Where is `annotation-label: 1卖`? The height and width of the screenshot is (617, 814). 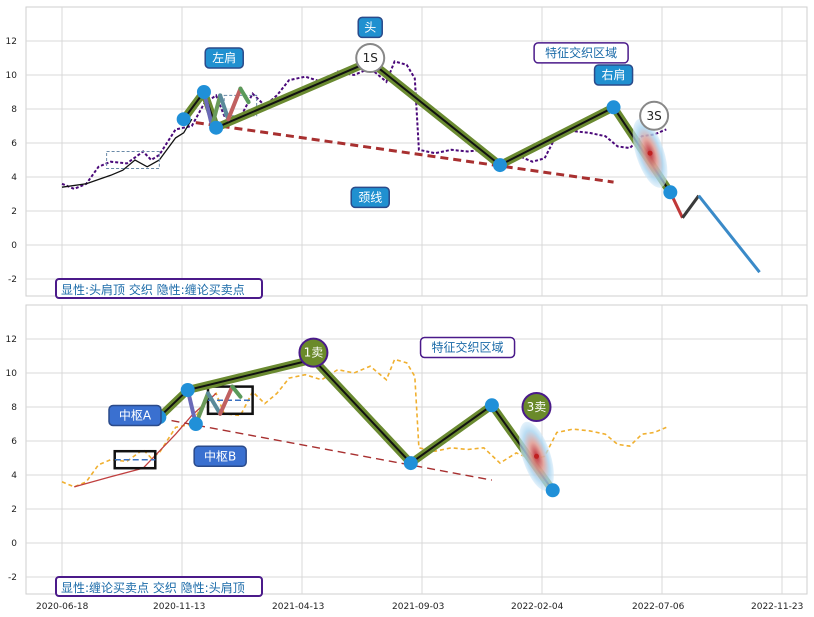 annotation-label: 1卖 is located at coordinates (314, 353).